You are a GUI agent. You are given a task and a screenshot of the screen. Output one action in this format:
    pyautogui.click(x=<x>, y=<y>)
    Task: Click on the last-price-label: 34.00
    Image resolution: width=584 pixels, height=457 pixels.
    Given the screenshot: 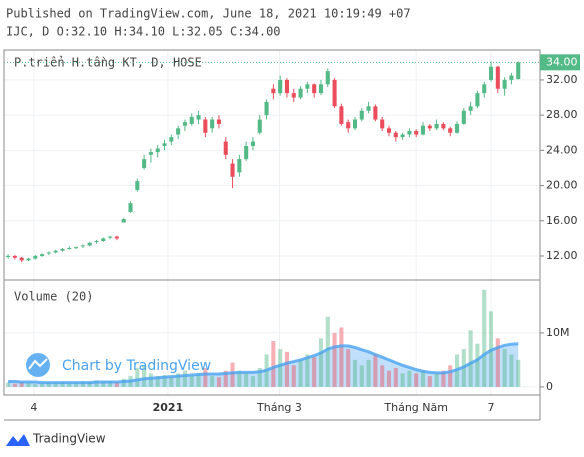 What is the action you would take?
    pyautogui.click(x=562, y=61)
    